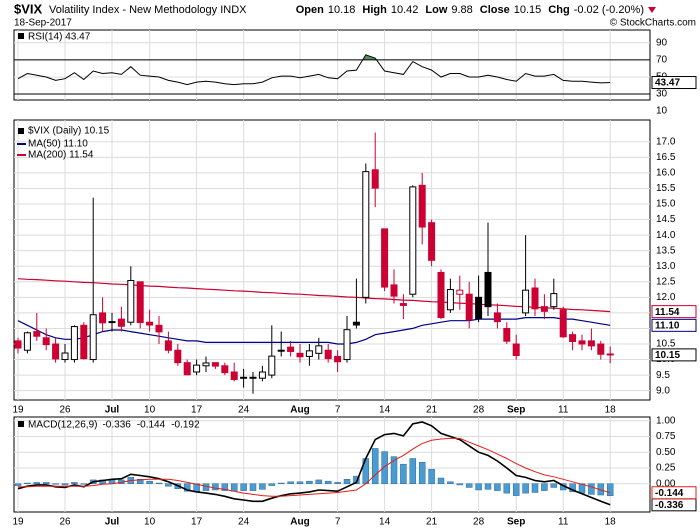  I want to click on x-tick-label: 19, so click(18, 410).